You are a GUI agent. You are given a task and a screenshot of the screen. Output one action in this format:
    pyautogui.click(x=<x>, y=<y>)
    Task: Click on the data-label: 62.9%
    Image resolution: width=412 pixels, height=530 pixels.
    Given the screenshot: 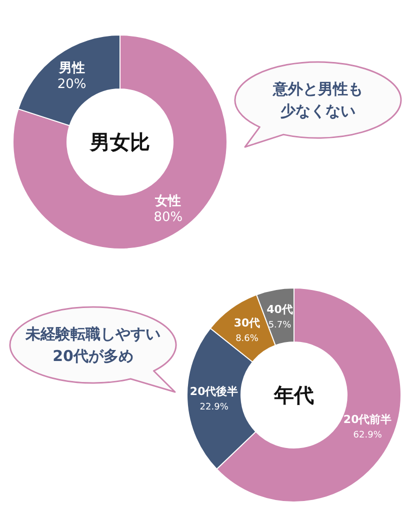 What is the action you would take?
    pyautogui.click(x=367, y=435)
    